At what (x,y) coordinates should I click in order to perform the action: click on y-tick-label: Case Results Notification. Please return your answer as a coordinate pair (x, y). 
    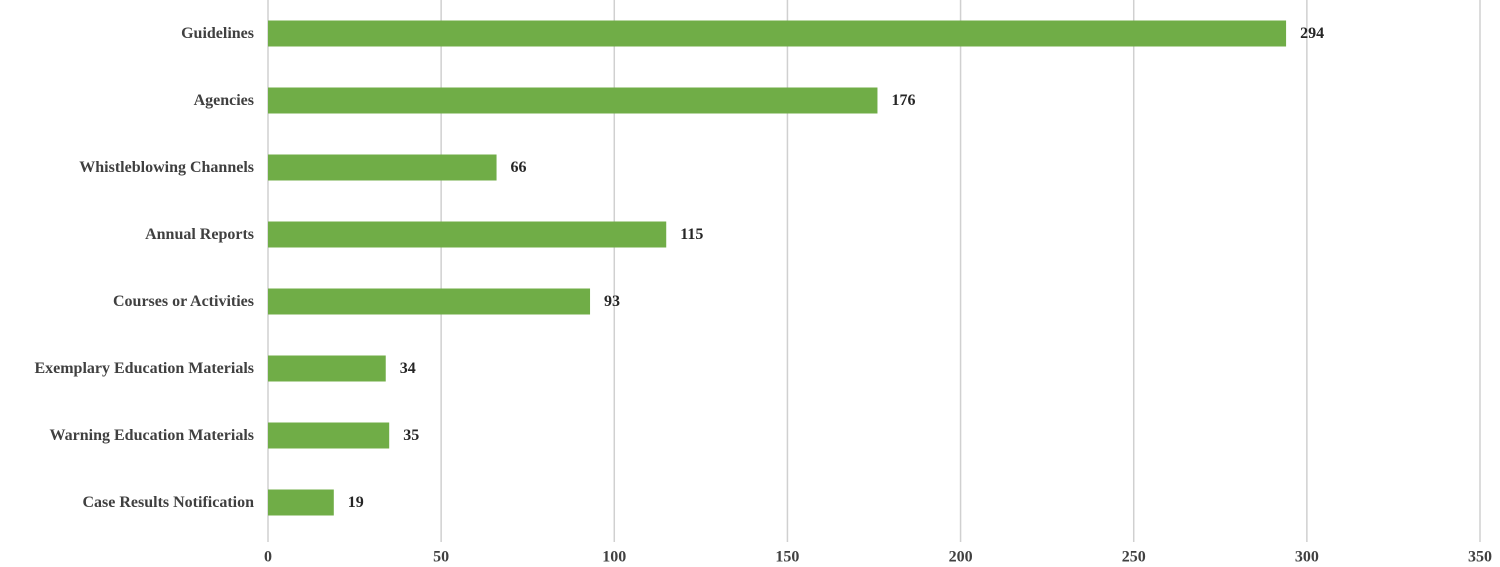
    Looking at the image, I should click on (168, 502).